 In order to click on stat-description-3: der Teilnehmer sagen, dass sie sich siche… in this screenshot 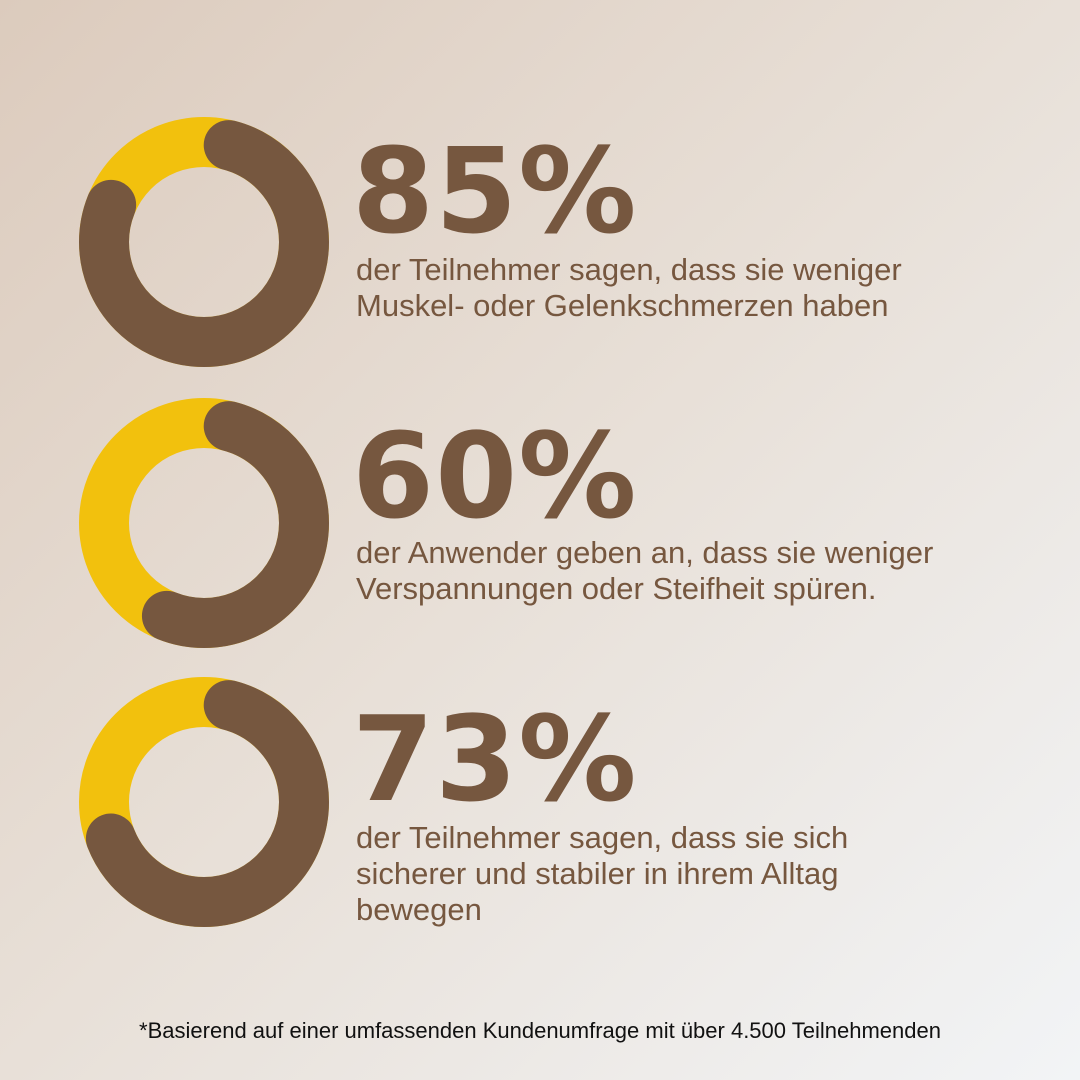, I will do `click(706, 874)`.